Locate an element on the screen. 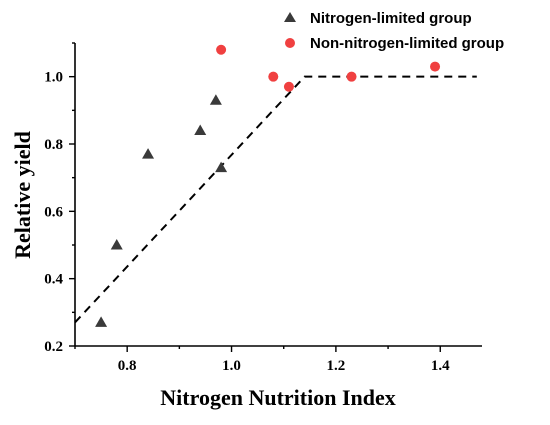 The image size is (550, 425). x-ticks: 0.8 1.0 1.2 1.4 is located at coordinates (262, 360).